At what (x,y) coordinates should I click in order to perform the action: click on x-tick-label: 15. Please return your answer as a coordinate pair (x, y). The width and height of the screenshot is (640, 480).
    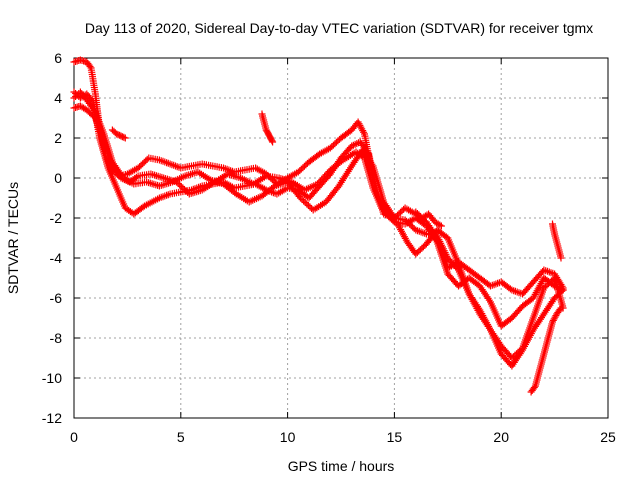
    Looking at the image, I should click on (395, 437).